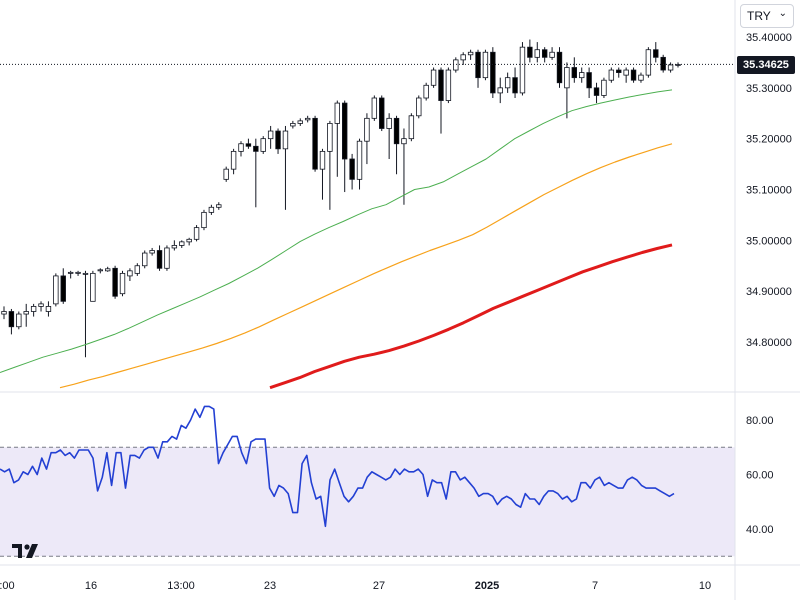  Describe the element at coordinates (782, 13) in the screenshot. I see `chevron-down-icon: ⌄` at that location.